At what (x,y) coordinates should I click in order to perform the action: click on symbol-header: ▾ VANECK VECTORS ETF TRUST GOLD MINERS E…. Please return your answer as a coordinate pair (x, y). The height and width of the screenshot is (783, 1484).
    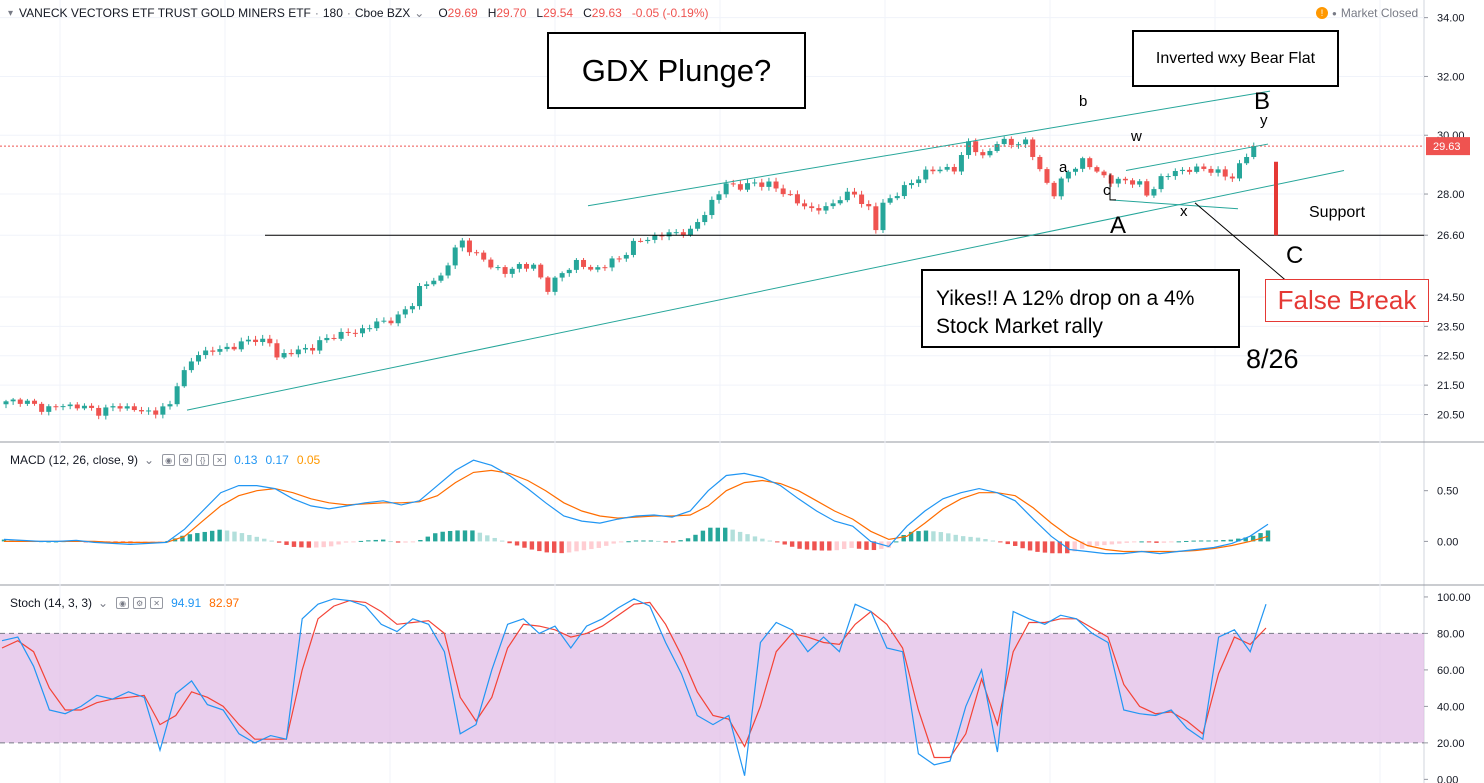
    Looking at the image, I should click on (358, 13).